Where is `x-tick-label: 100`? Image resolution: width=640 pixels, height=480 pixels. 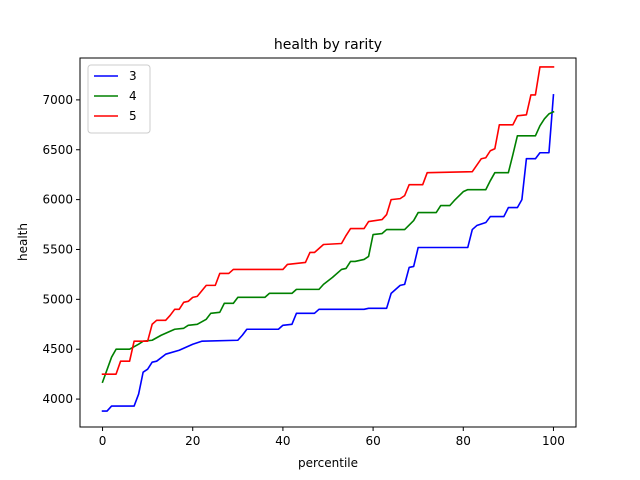
x-tick-label: 100 is located at coordinates (553, 441).